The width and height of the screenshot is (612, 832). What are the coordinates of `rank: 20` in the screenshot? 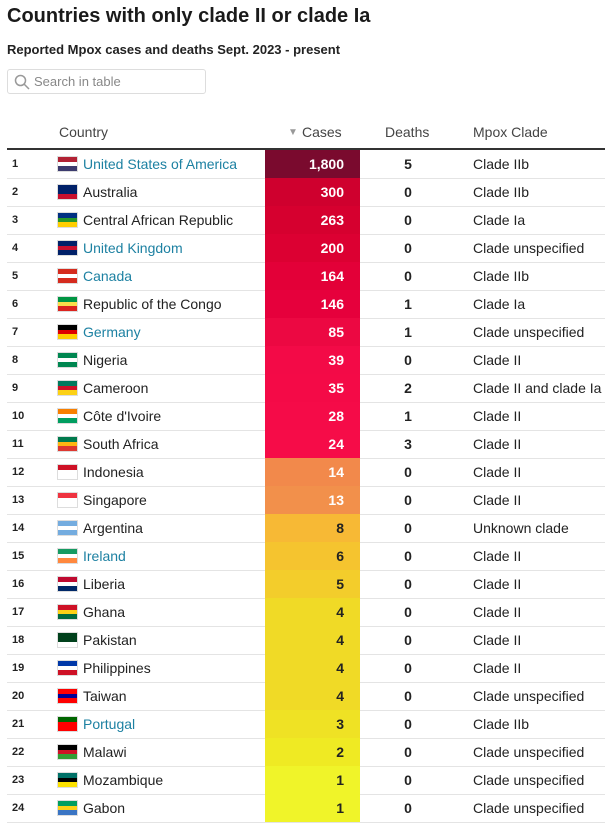 It's located at (18, 696).